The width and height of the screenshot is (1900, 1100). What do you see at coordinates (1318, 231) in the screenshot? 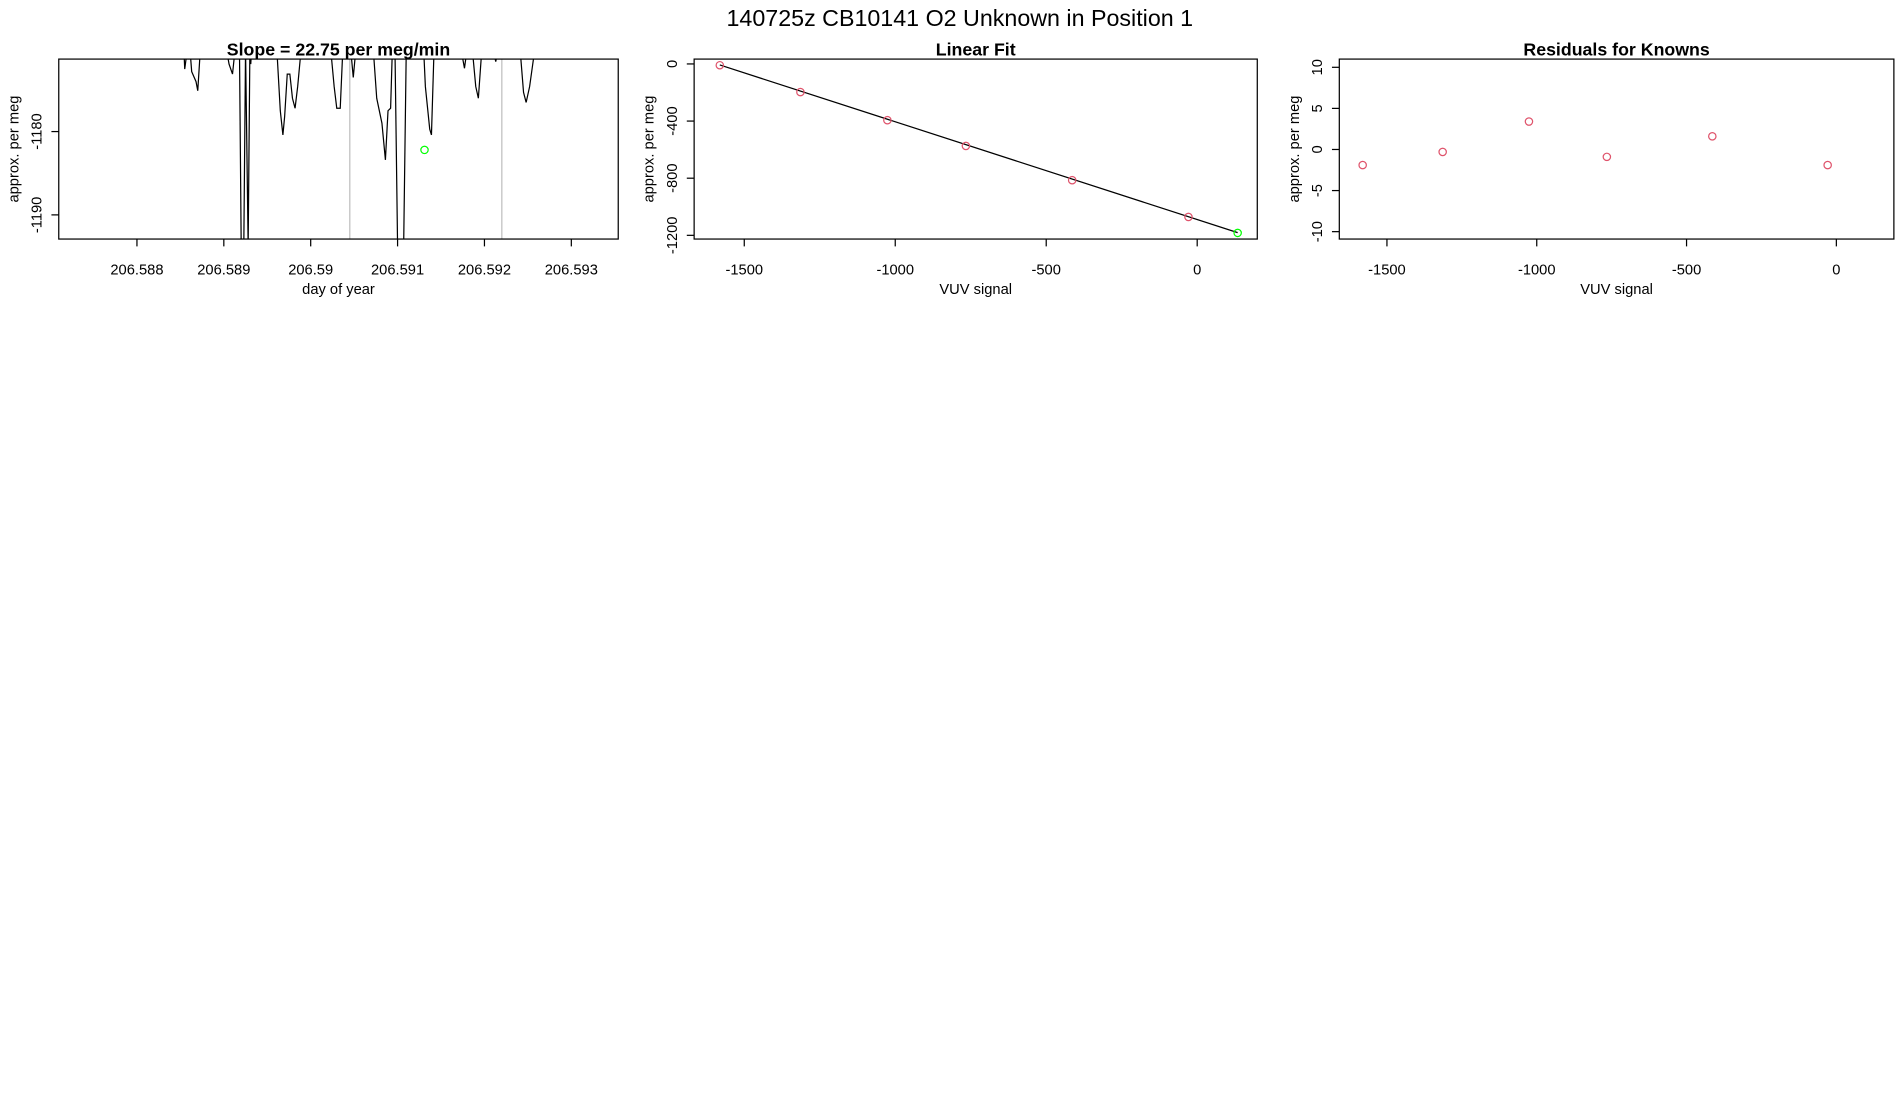
I see `y-tick-label: -10` at bounding box center [1318, 231].